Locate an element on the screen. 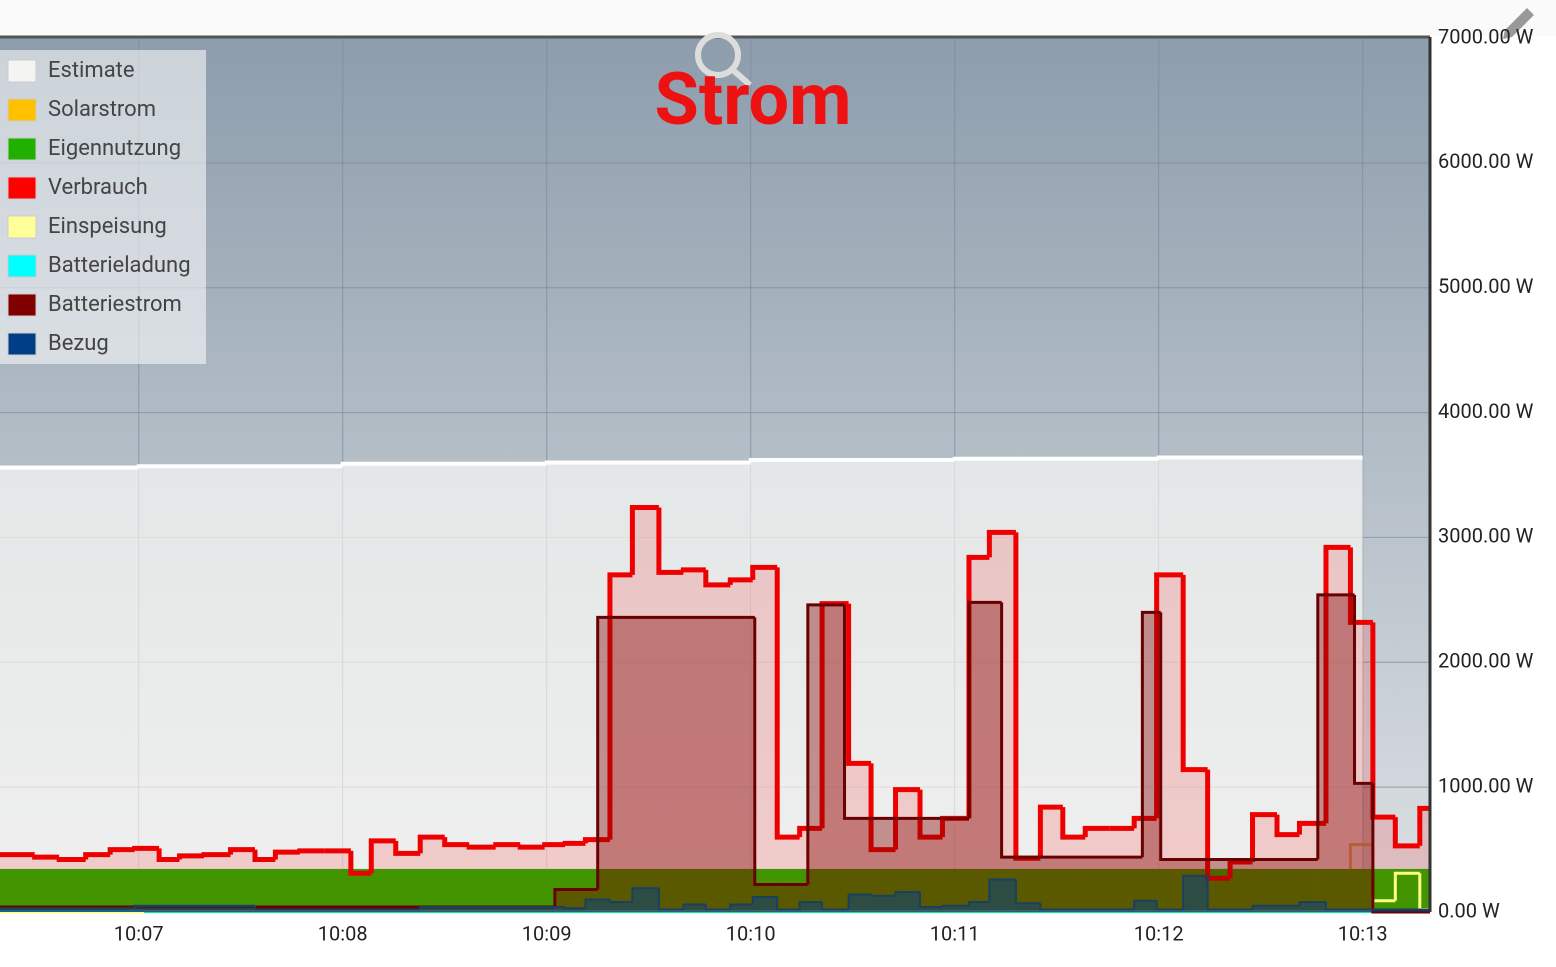 This screenshot has width=1556, height=967. chart-title: Strom is located at coordinates (753, 99).